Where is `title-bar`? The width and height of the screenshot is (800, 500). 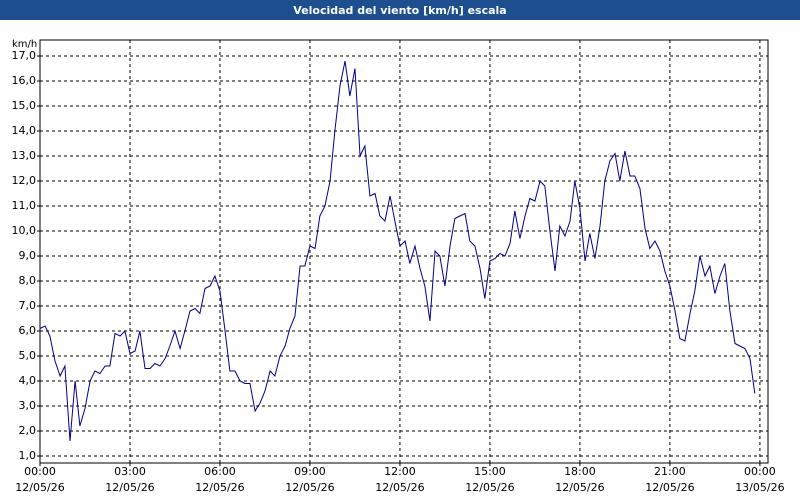
title-bar is located at coordinates (400, 10).